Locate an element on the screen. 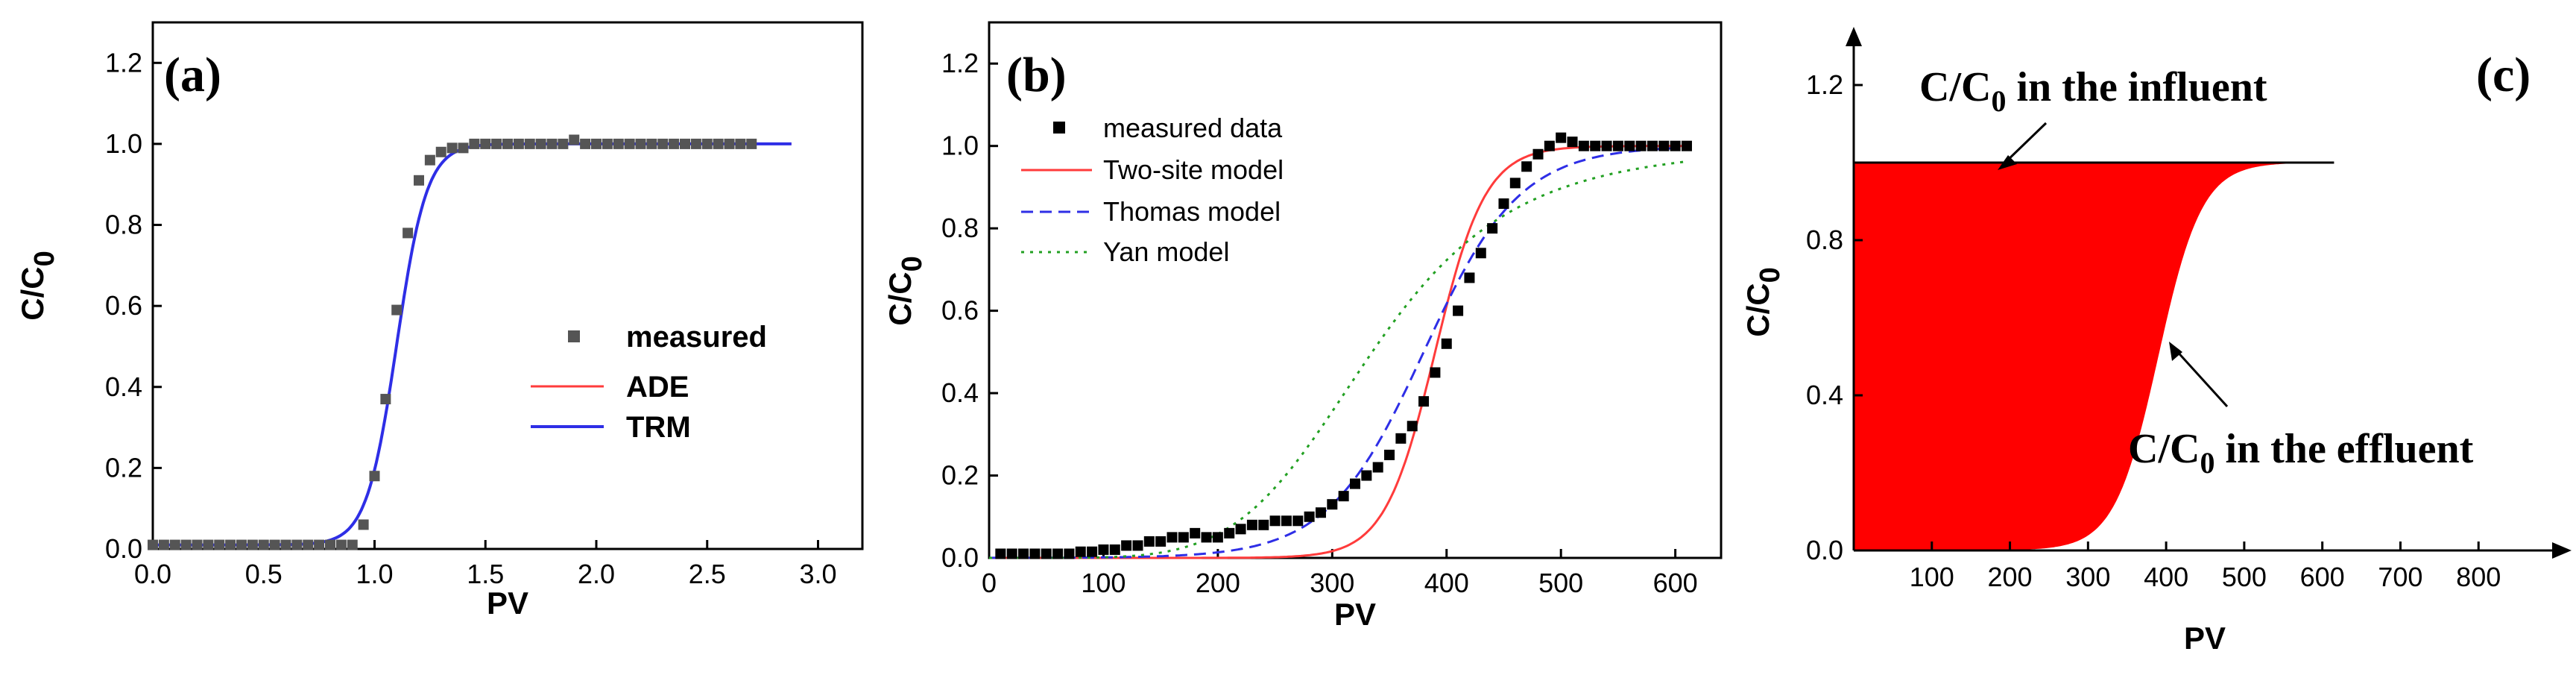 This screenshot has height=678, width=2576. panel-b-x-axis-label: PV is located at coordinates (1355, 614).